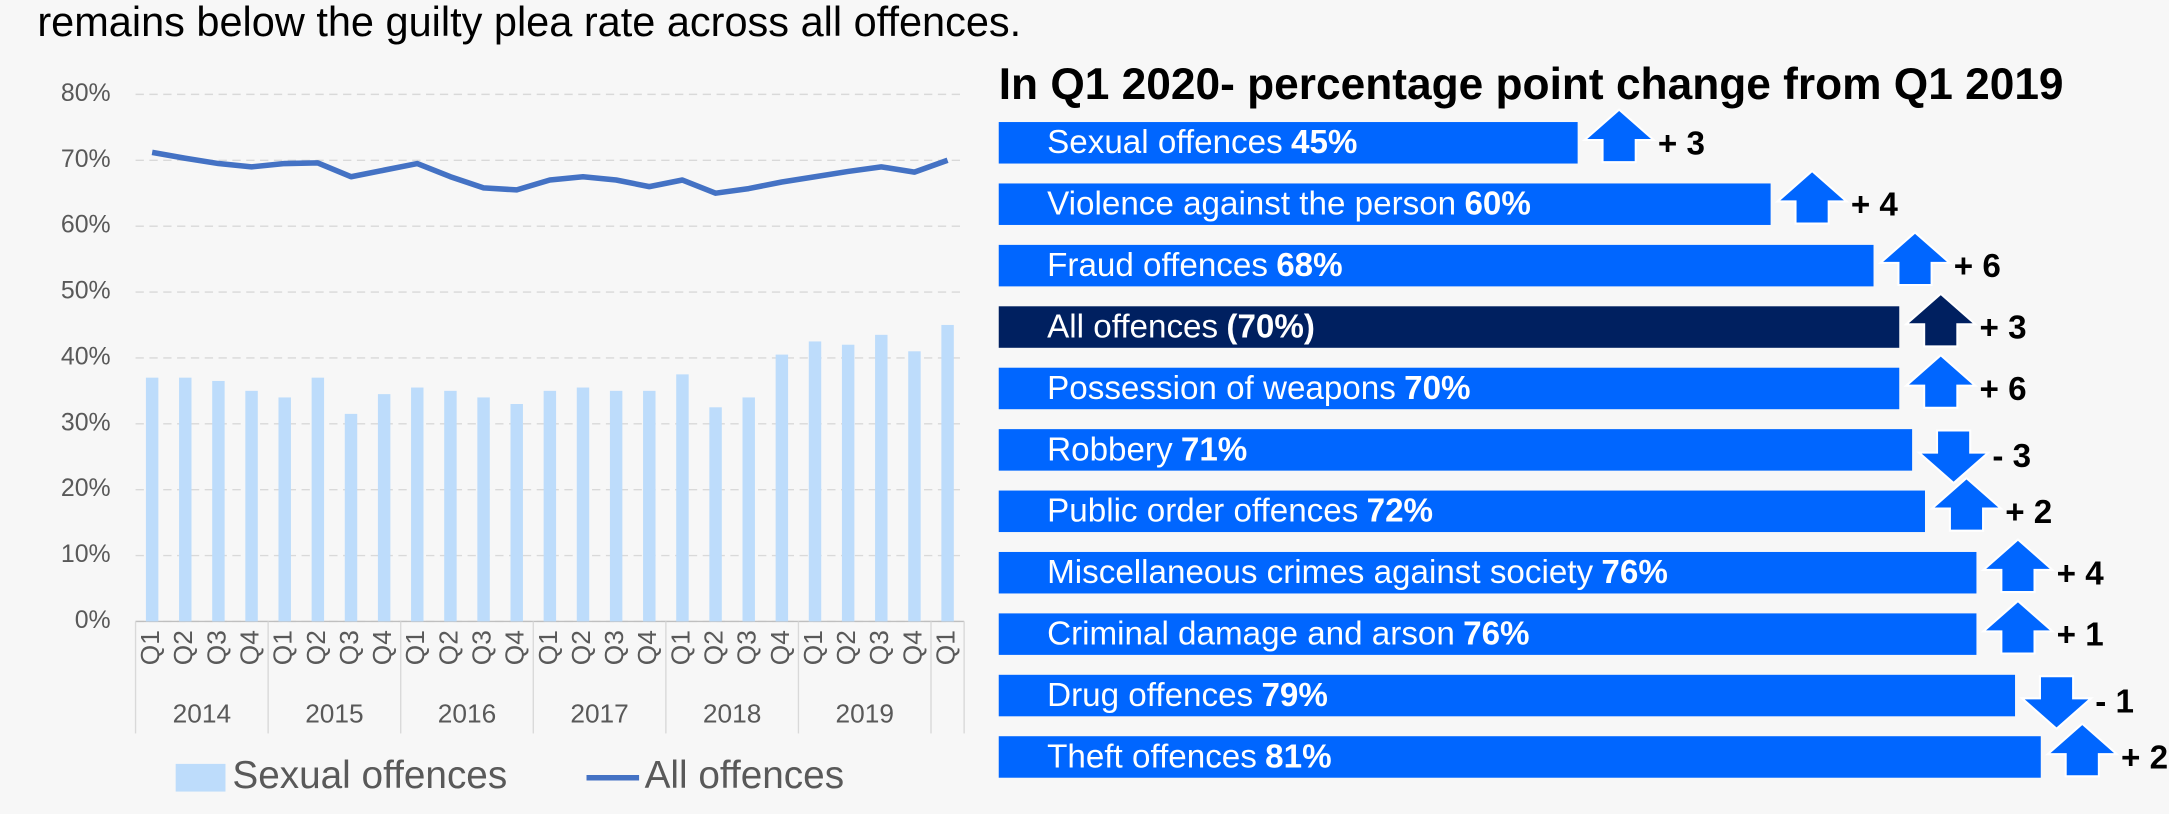  What do you see at coordinates (1320, 572) in the screenshot?
I see `bar-category: Miscellaneous crimes against society` at bounding box center [1320, 572].